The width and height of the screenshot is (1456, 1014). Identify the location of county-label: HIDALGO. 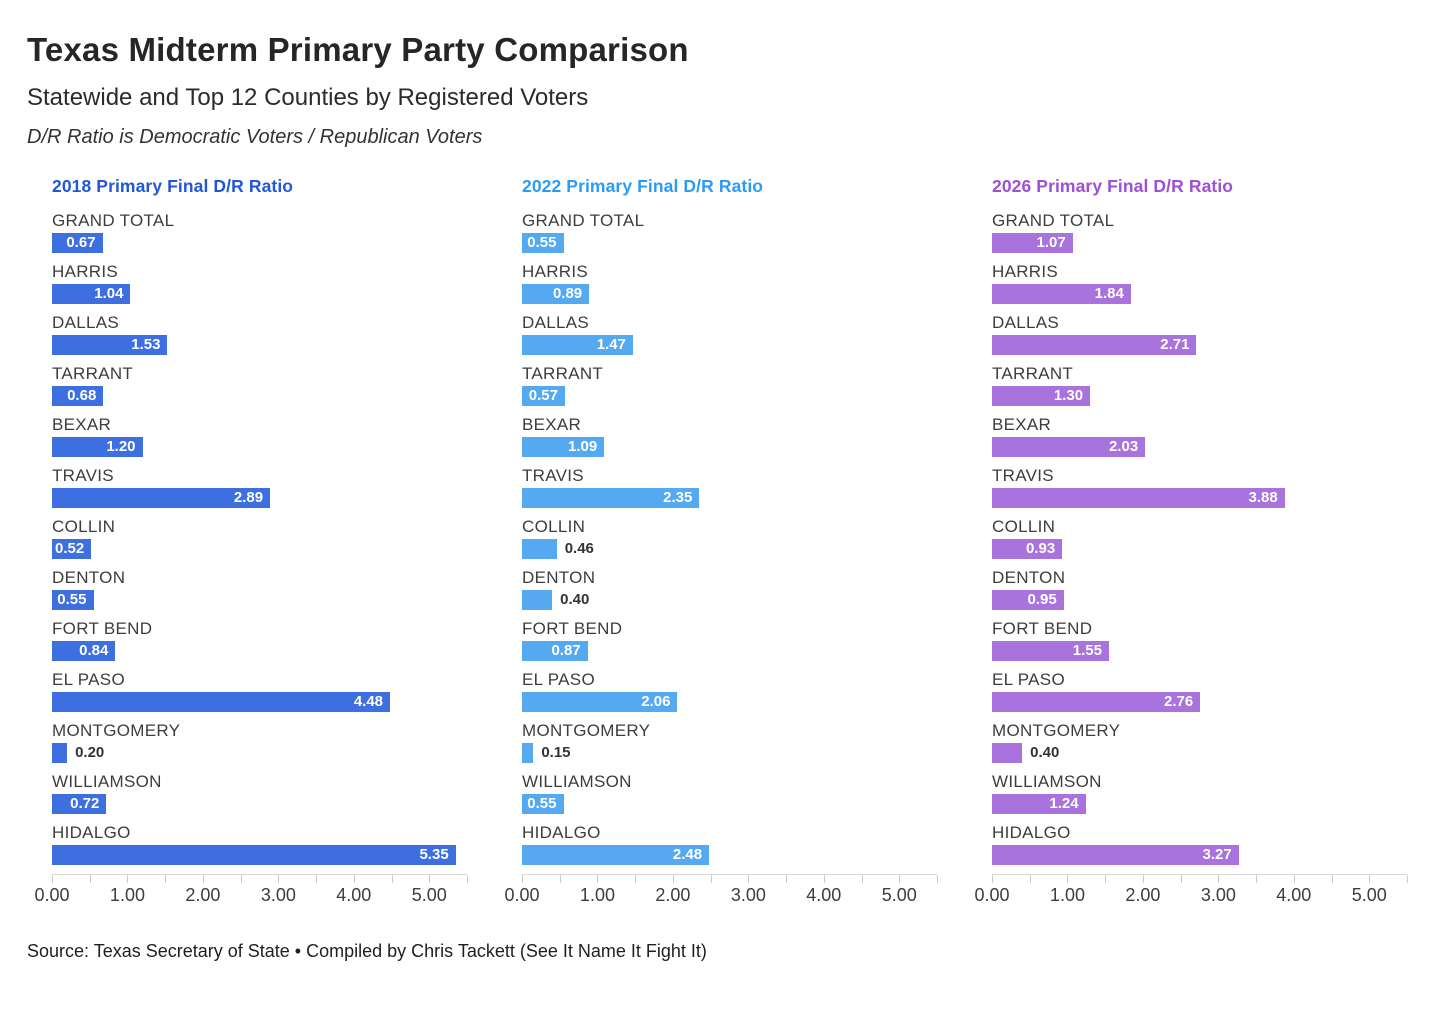
(1031, 832).